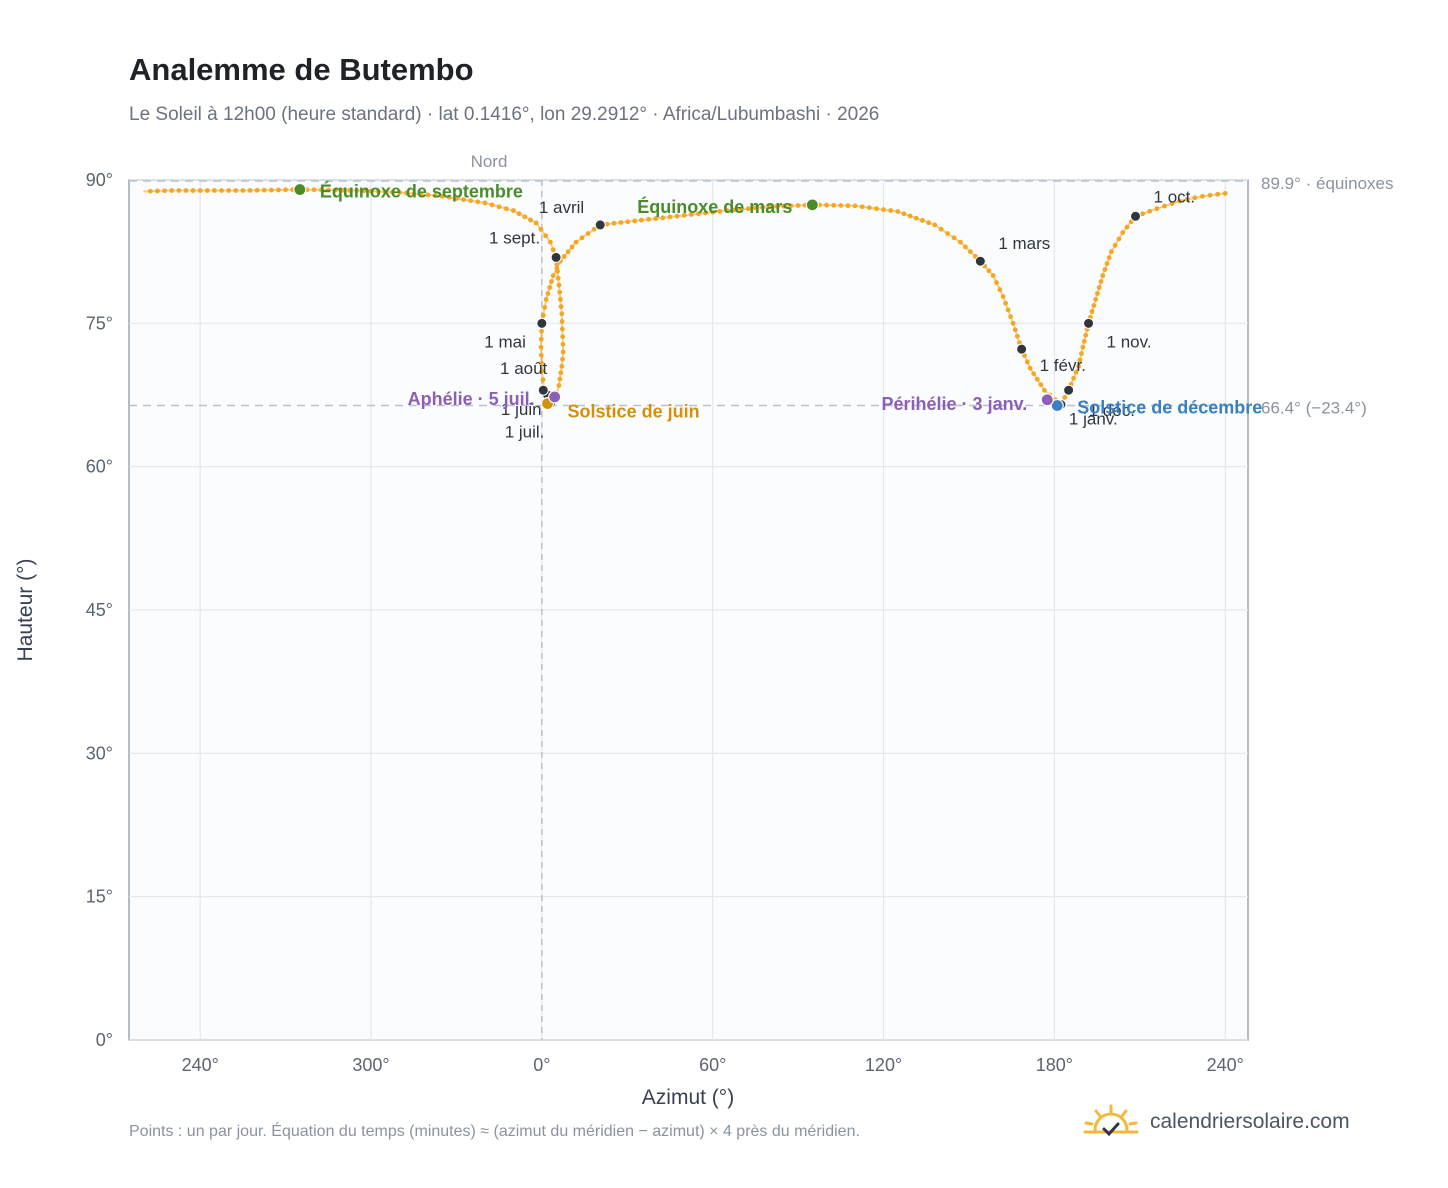 This screenshot has width=1448, height=1188. Describe the element at coordinates (561, 207) in the screenshot. I see `month-marker-label: 1 avril` at that location.